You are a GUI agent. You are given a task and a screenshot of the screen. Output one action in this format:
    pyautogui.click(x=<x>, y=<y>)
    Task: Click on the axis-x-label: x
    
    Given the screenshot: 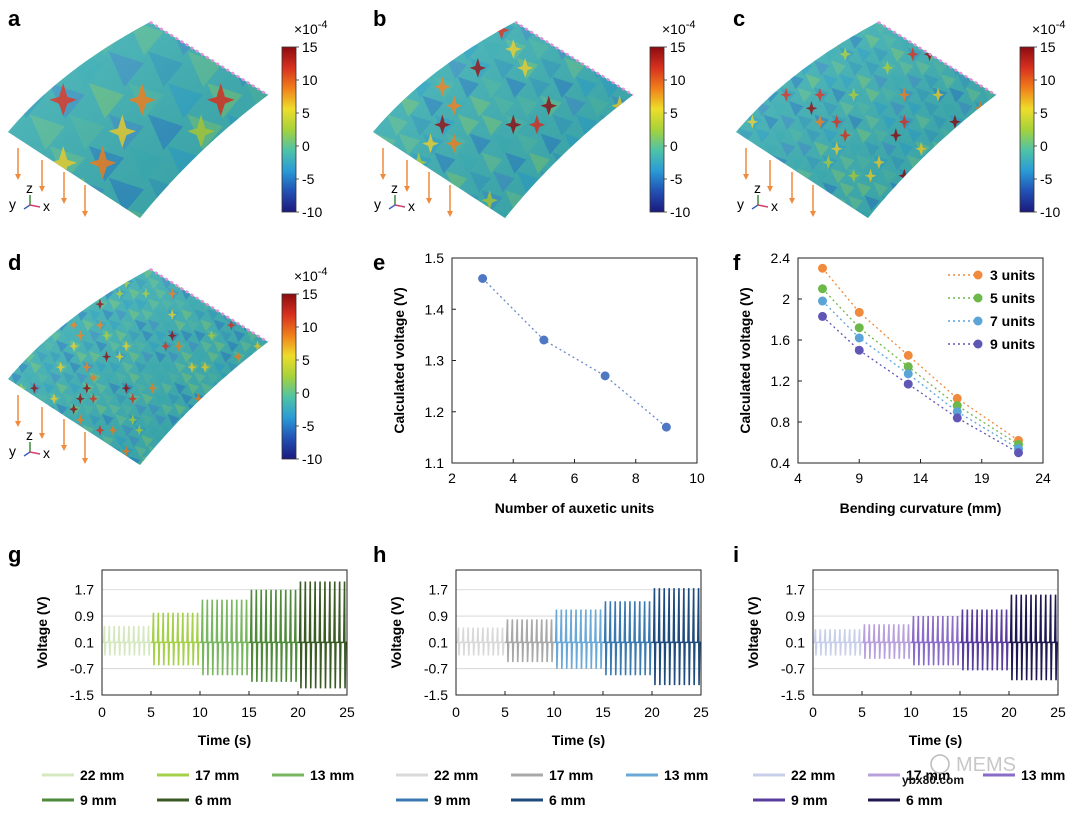 What is the action you would take?
    pyautogui.click(x=774, y=206)
    